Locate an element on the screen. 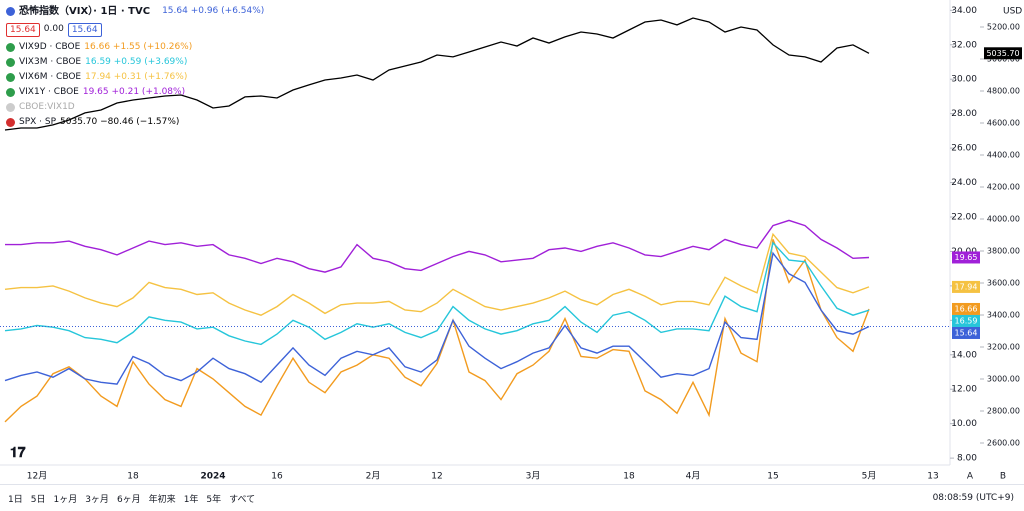 This screenshot has height=511, width=1024. legend-row: CBOE:VIX1D is located at coordinates (135, 107).